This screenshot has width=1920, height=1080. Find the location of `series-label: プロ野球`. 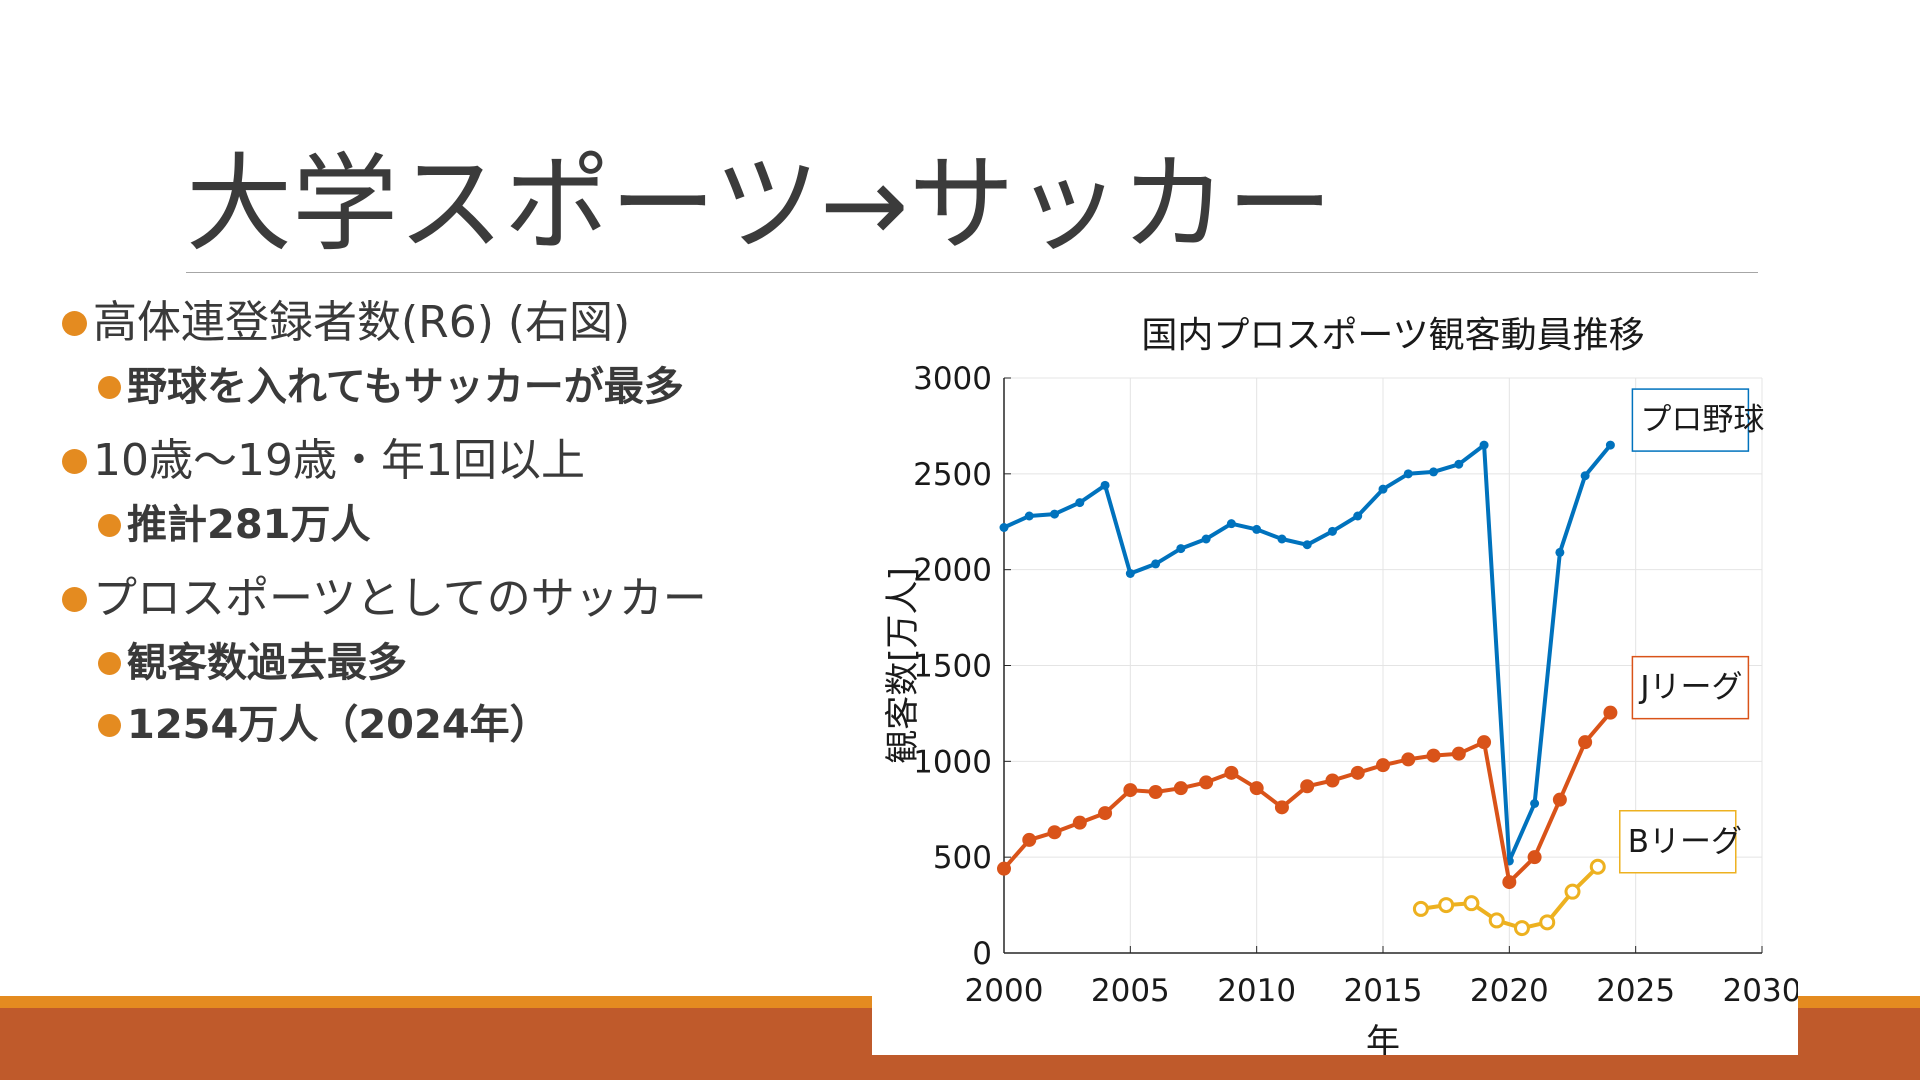

series-label: プロ野球 is located at coordinates (1702, 420).